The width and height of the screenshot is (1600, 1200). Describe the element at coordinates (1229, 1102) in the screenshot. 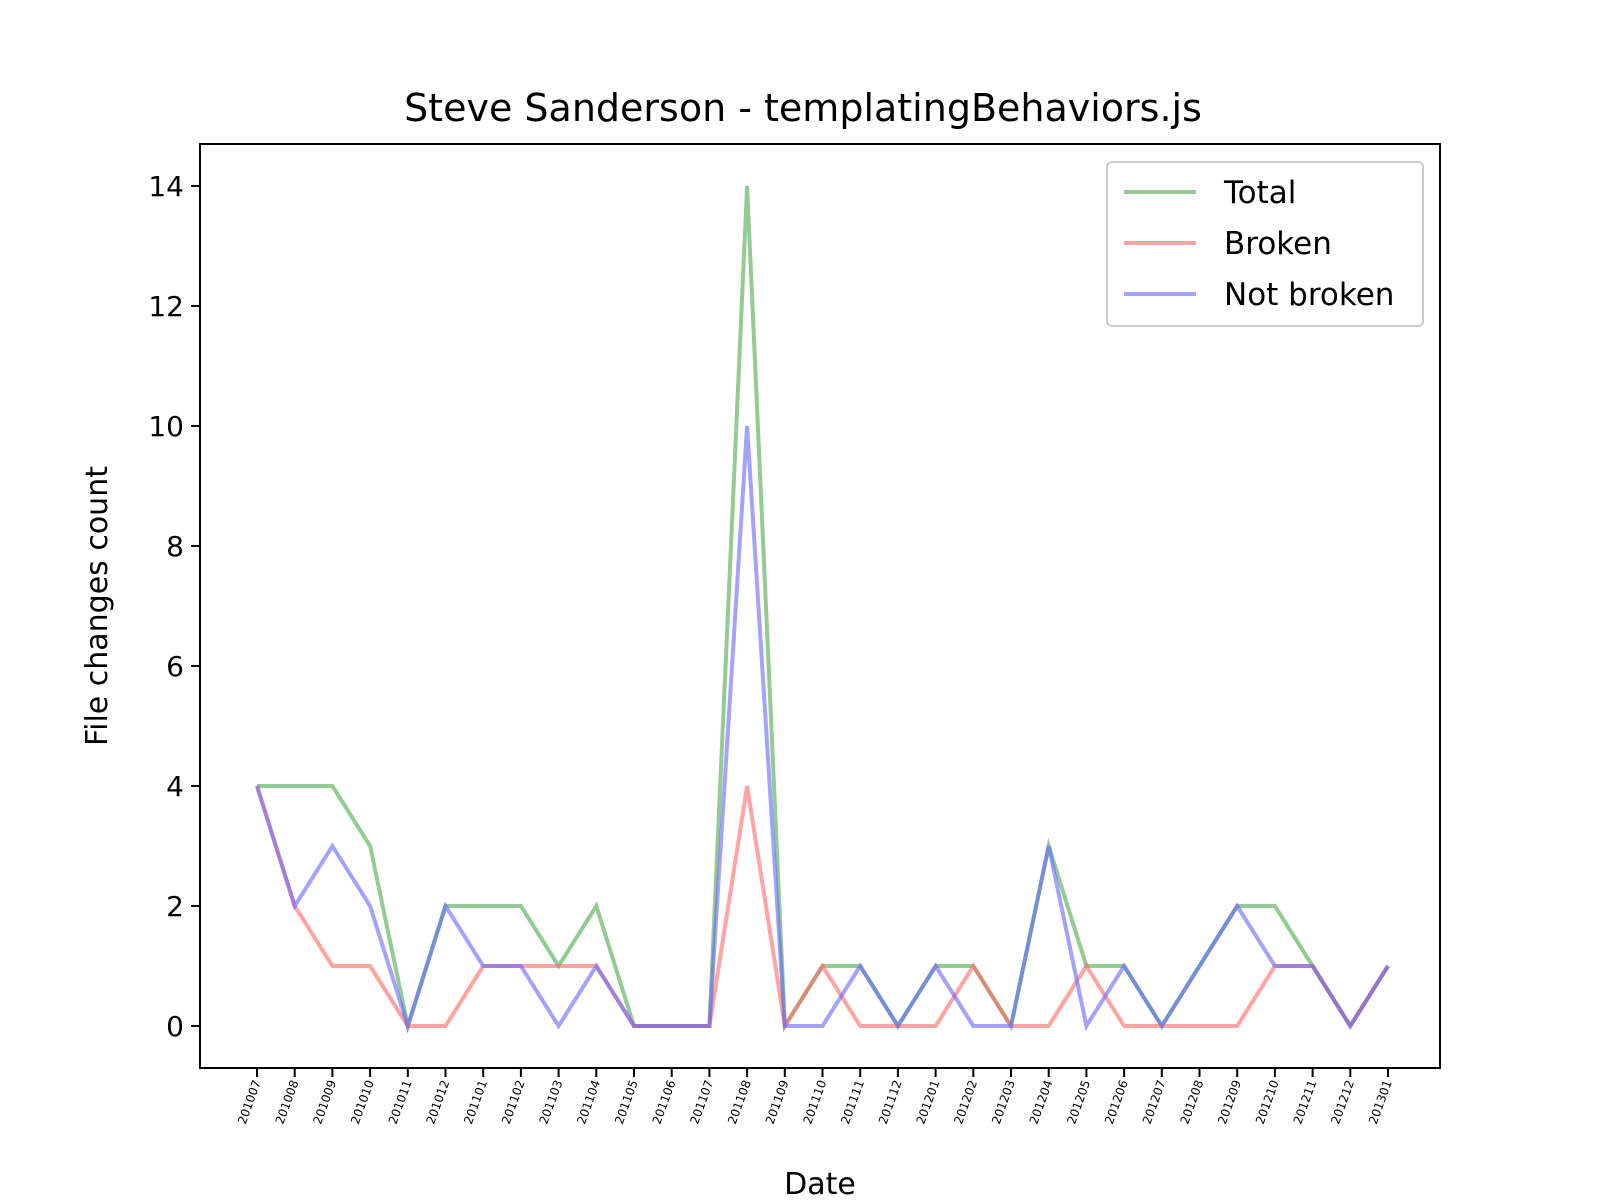

I see `x-tick-label: 201209` at that location.